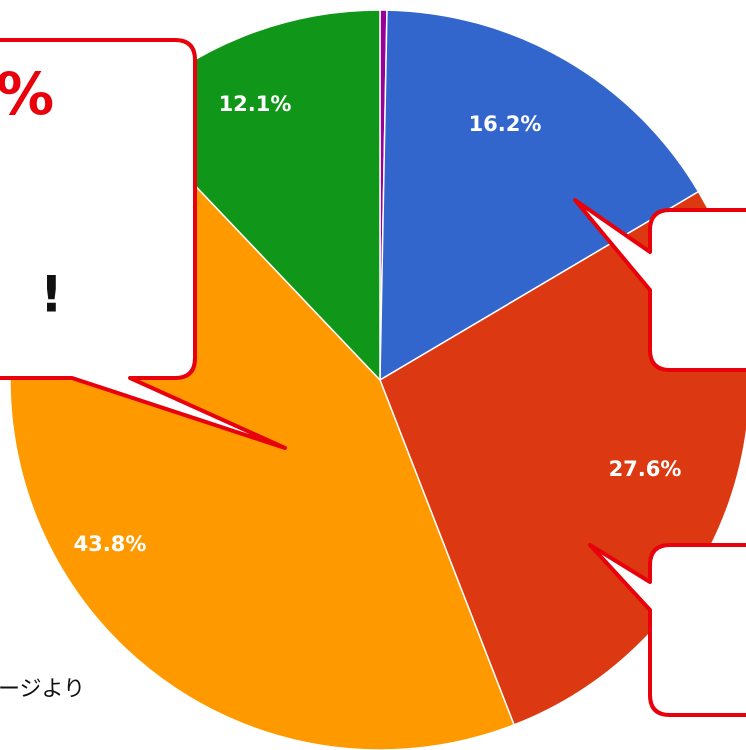 The height and width of the screenshot is (750, 746). What do you see at coordinates (110, 544) in the screenshot?
I see `slice-label: 43.8%` at bounding box center [110, 544].